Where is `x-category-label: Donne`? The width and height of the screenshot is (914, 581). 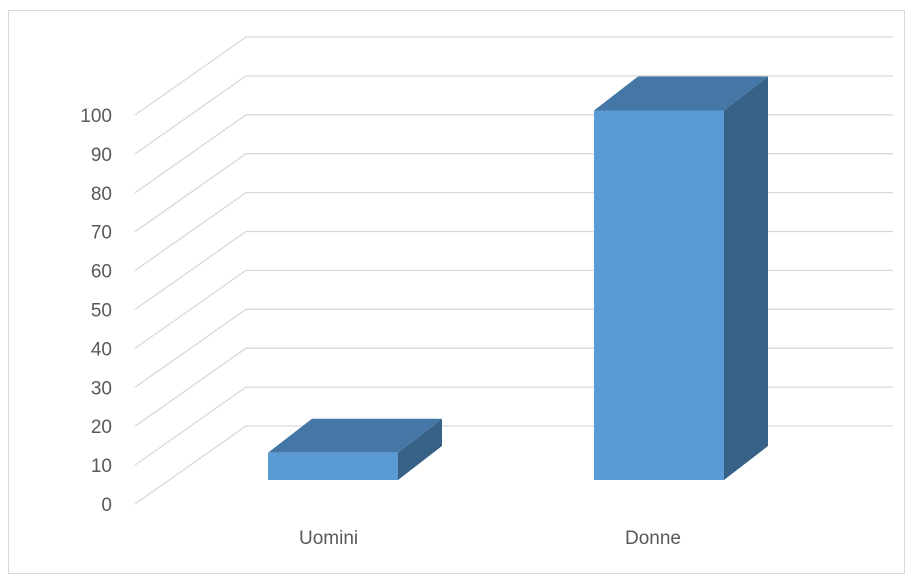 x-category-label: Donne is located at coordinates (653, 538).